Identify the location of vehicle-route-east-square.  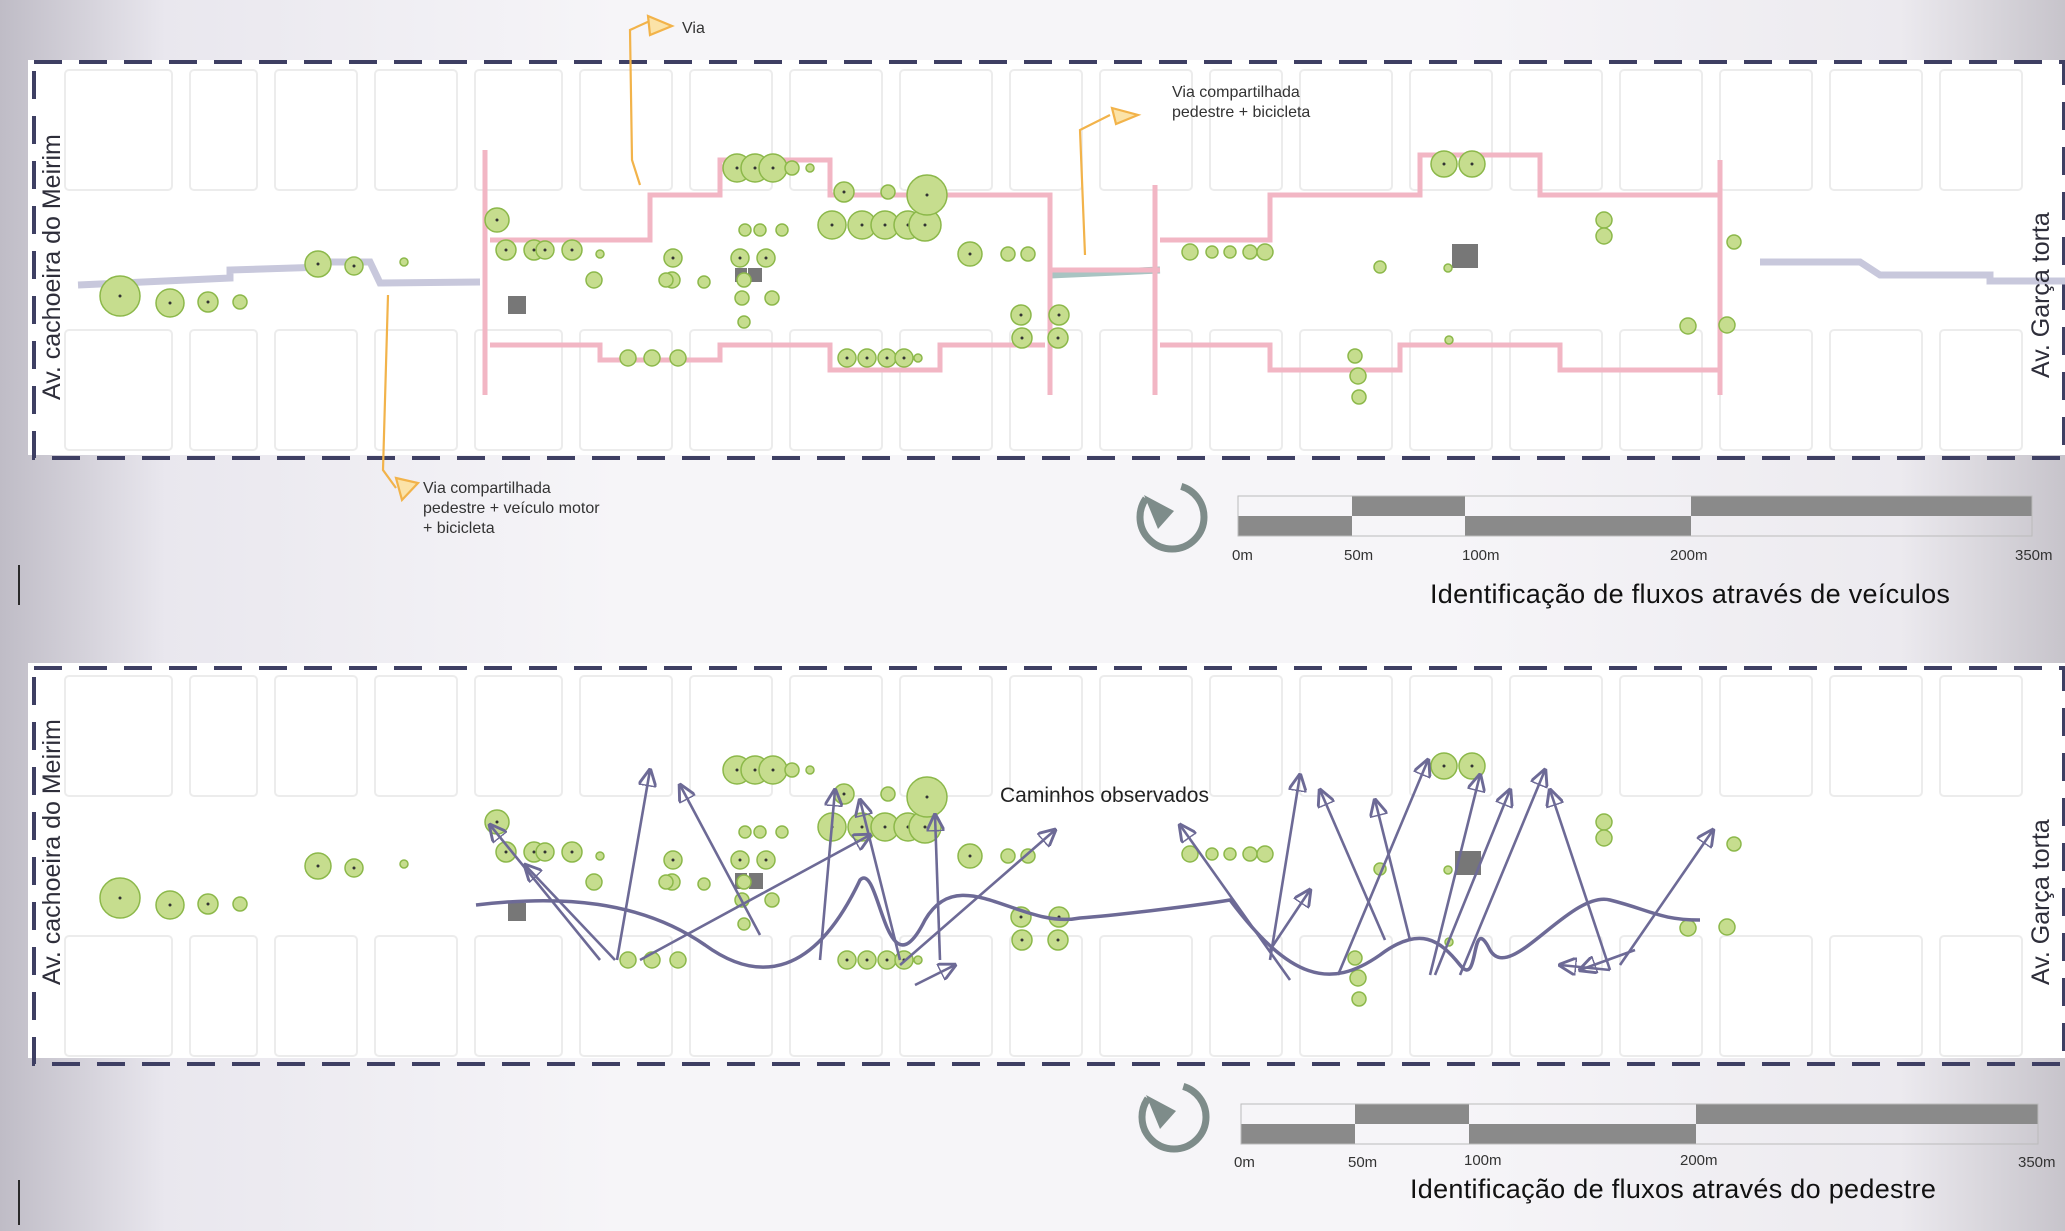
(1437, 273).